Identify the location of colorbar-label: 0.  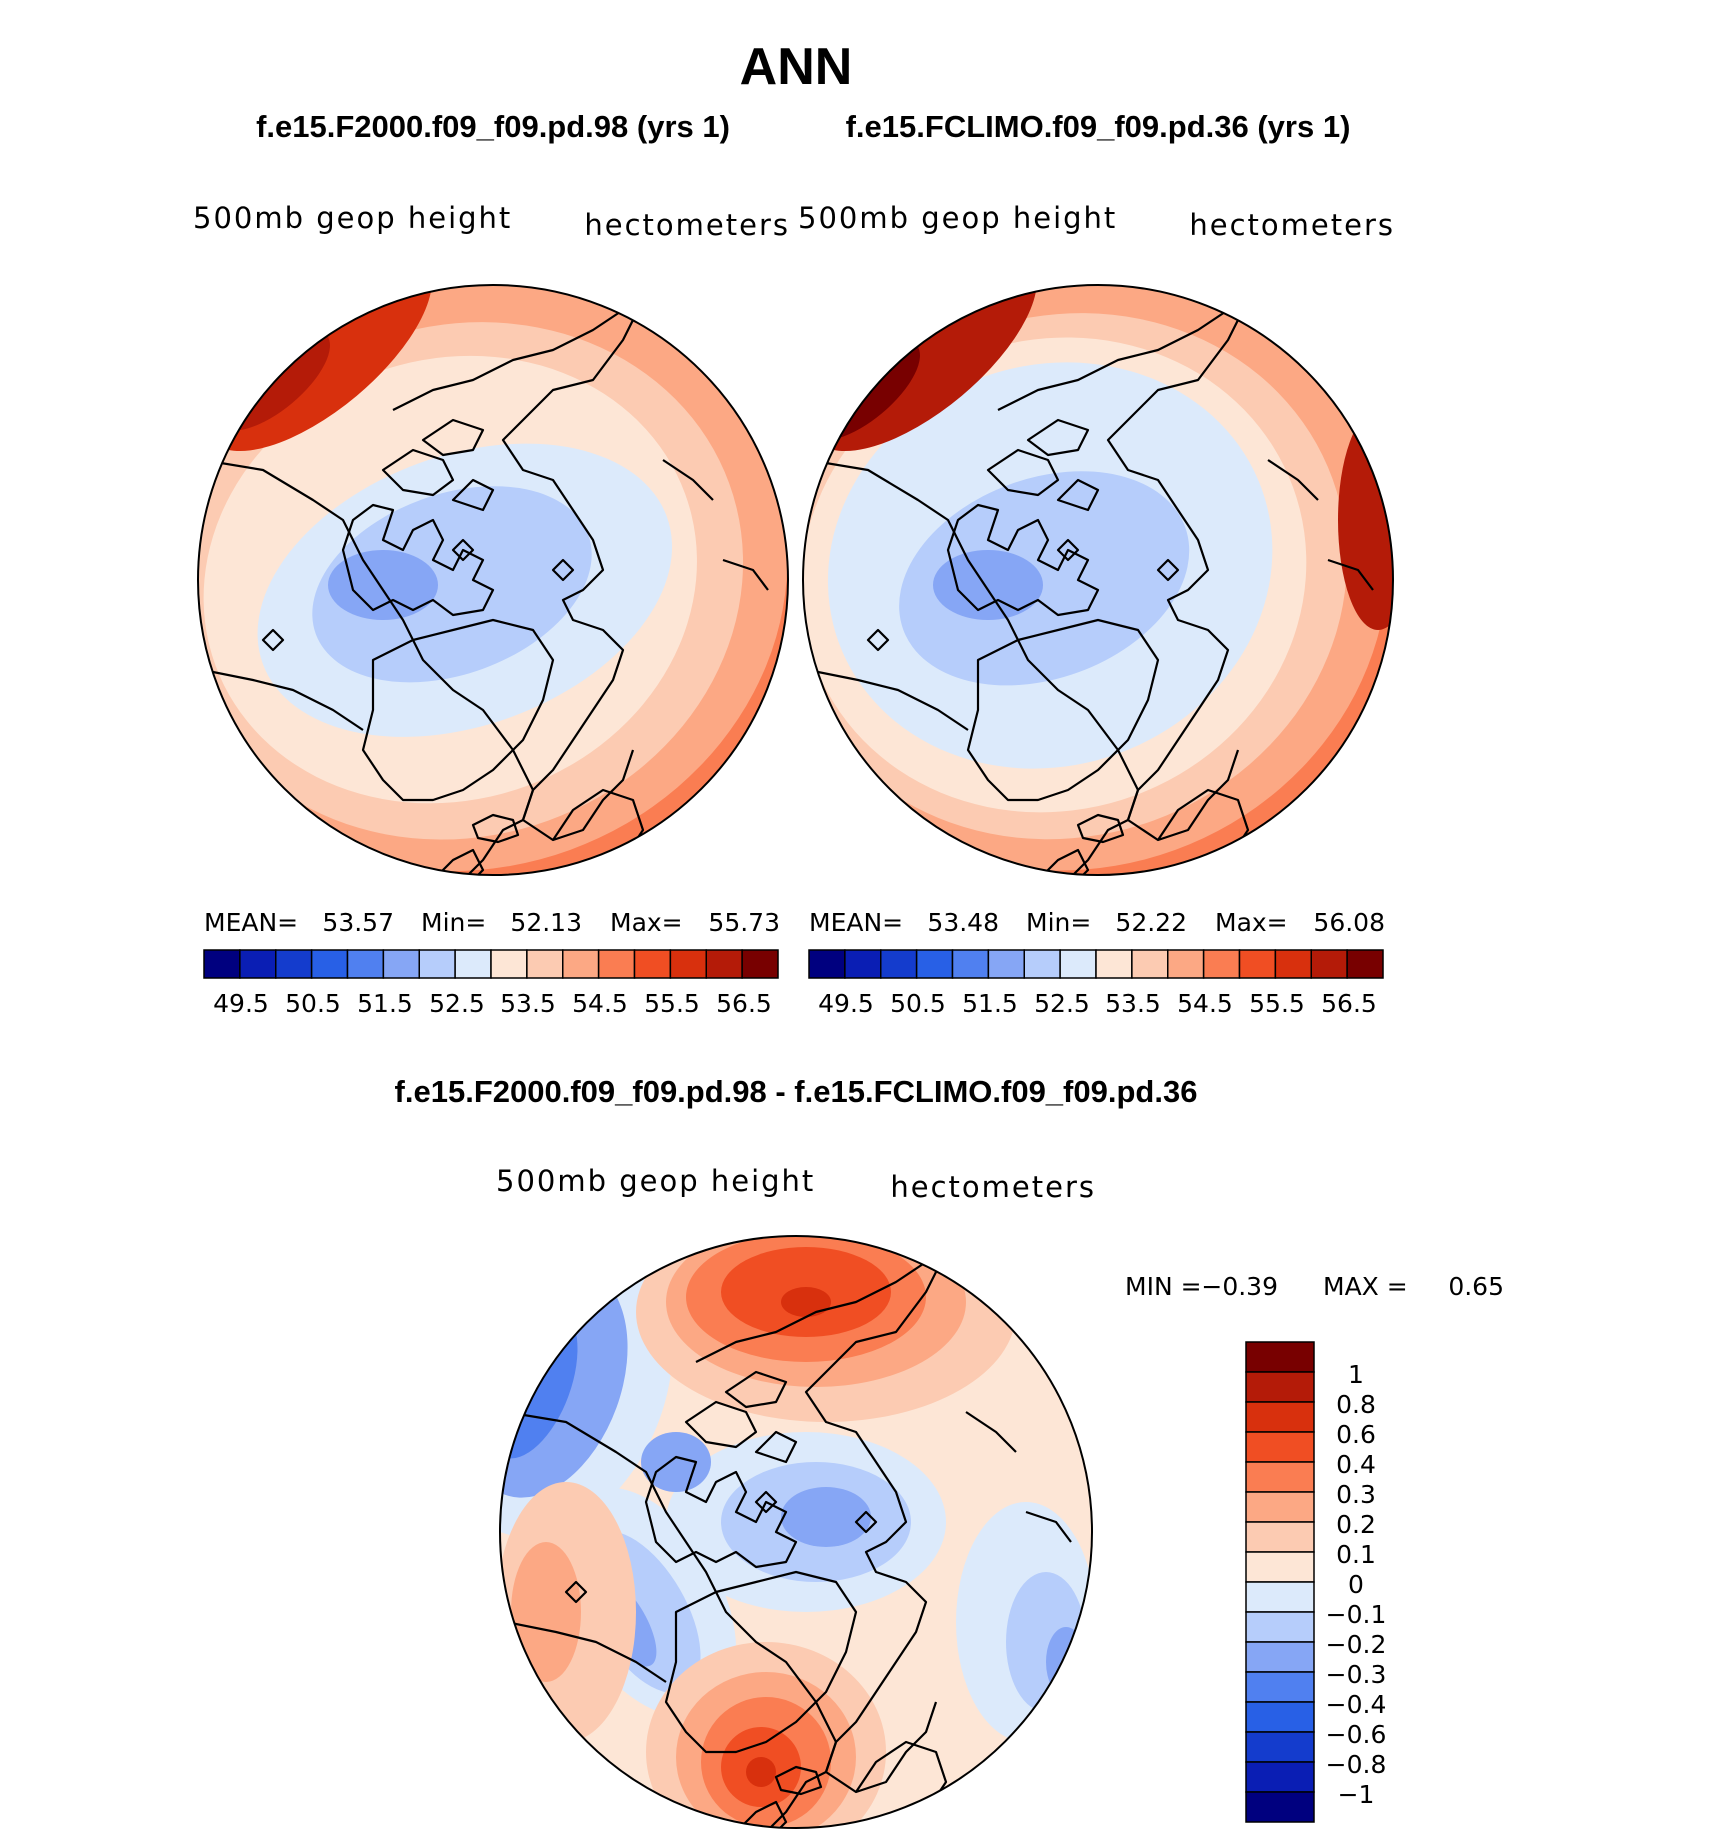
(1356, 1584).